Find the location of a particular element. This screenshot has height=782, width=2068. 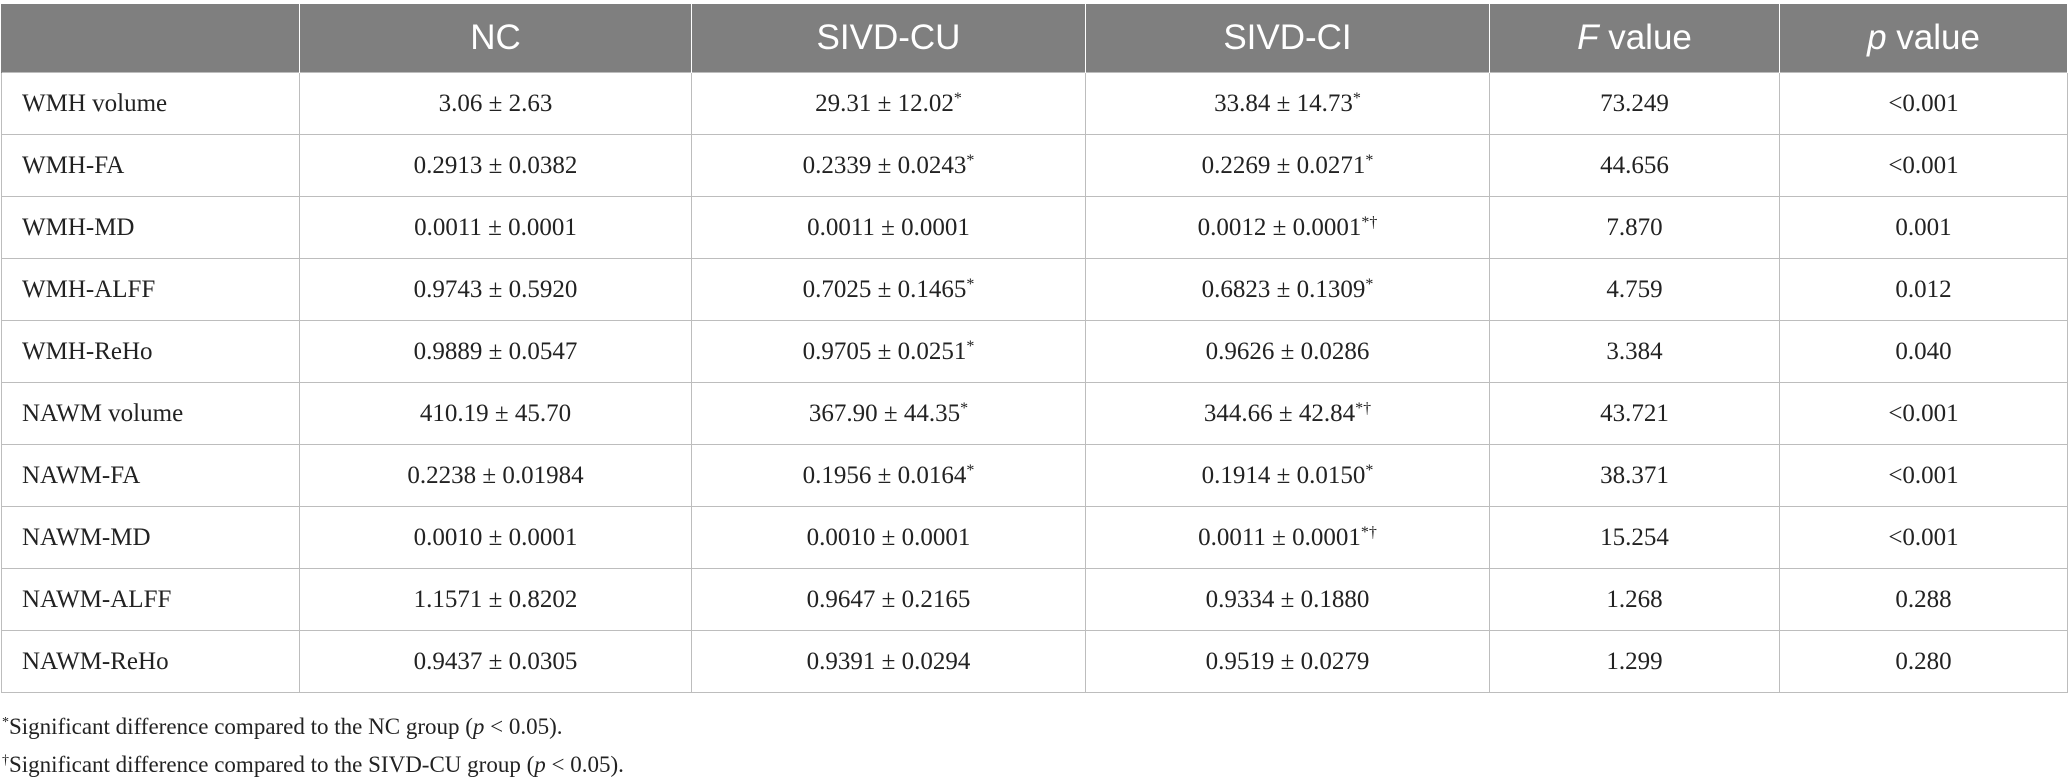

cell-value: 0.1956 ± 0.0164 is located at coordinates (884, 475).